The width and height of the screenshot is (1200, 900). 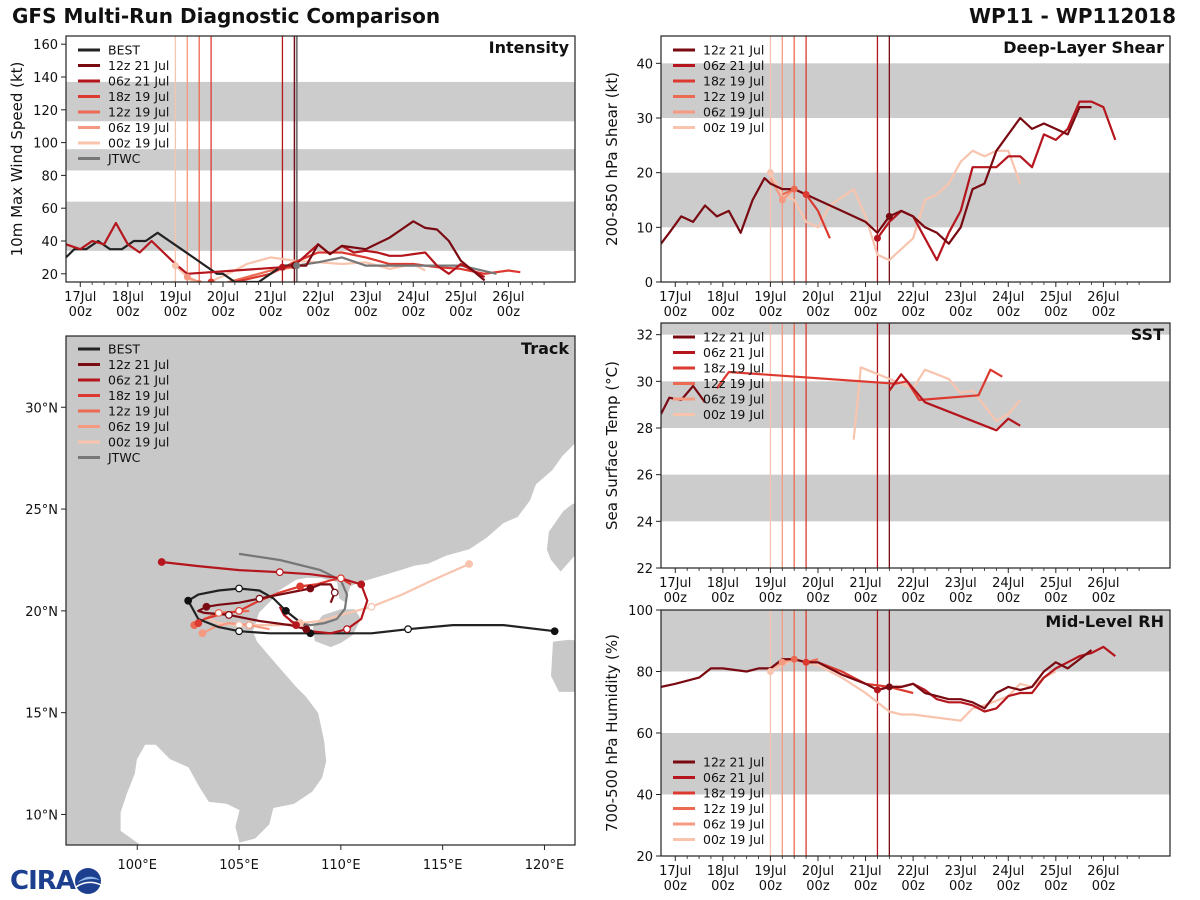 What do you see at coordinates (45, 111) in the screenshot?
I see `intensity-ytick-label: 120` at bounding box center [45, 111].